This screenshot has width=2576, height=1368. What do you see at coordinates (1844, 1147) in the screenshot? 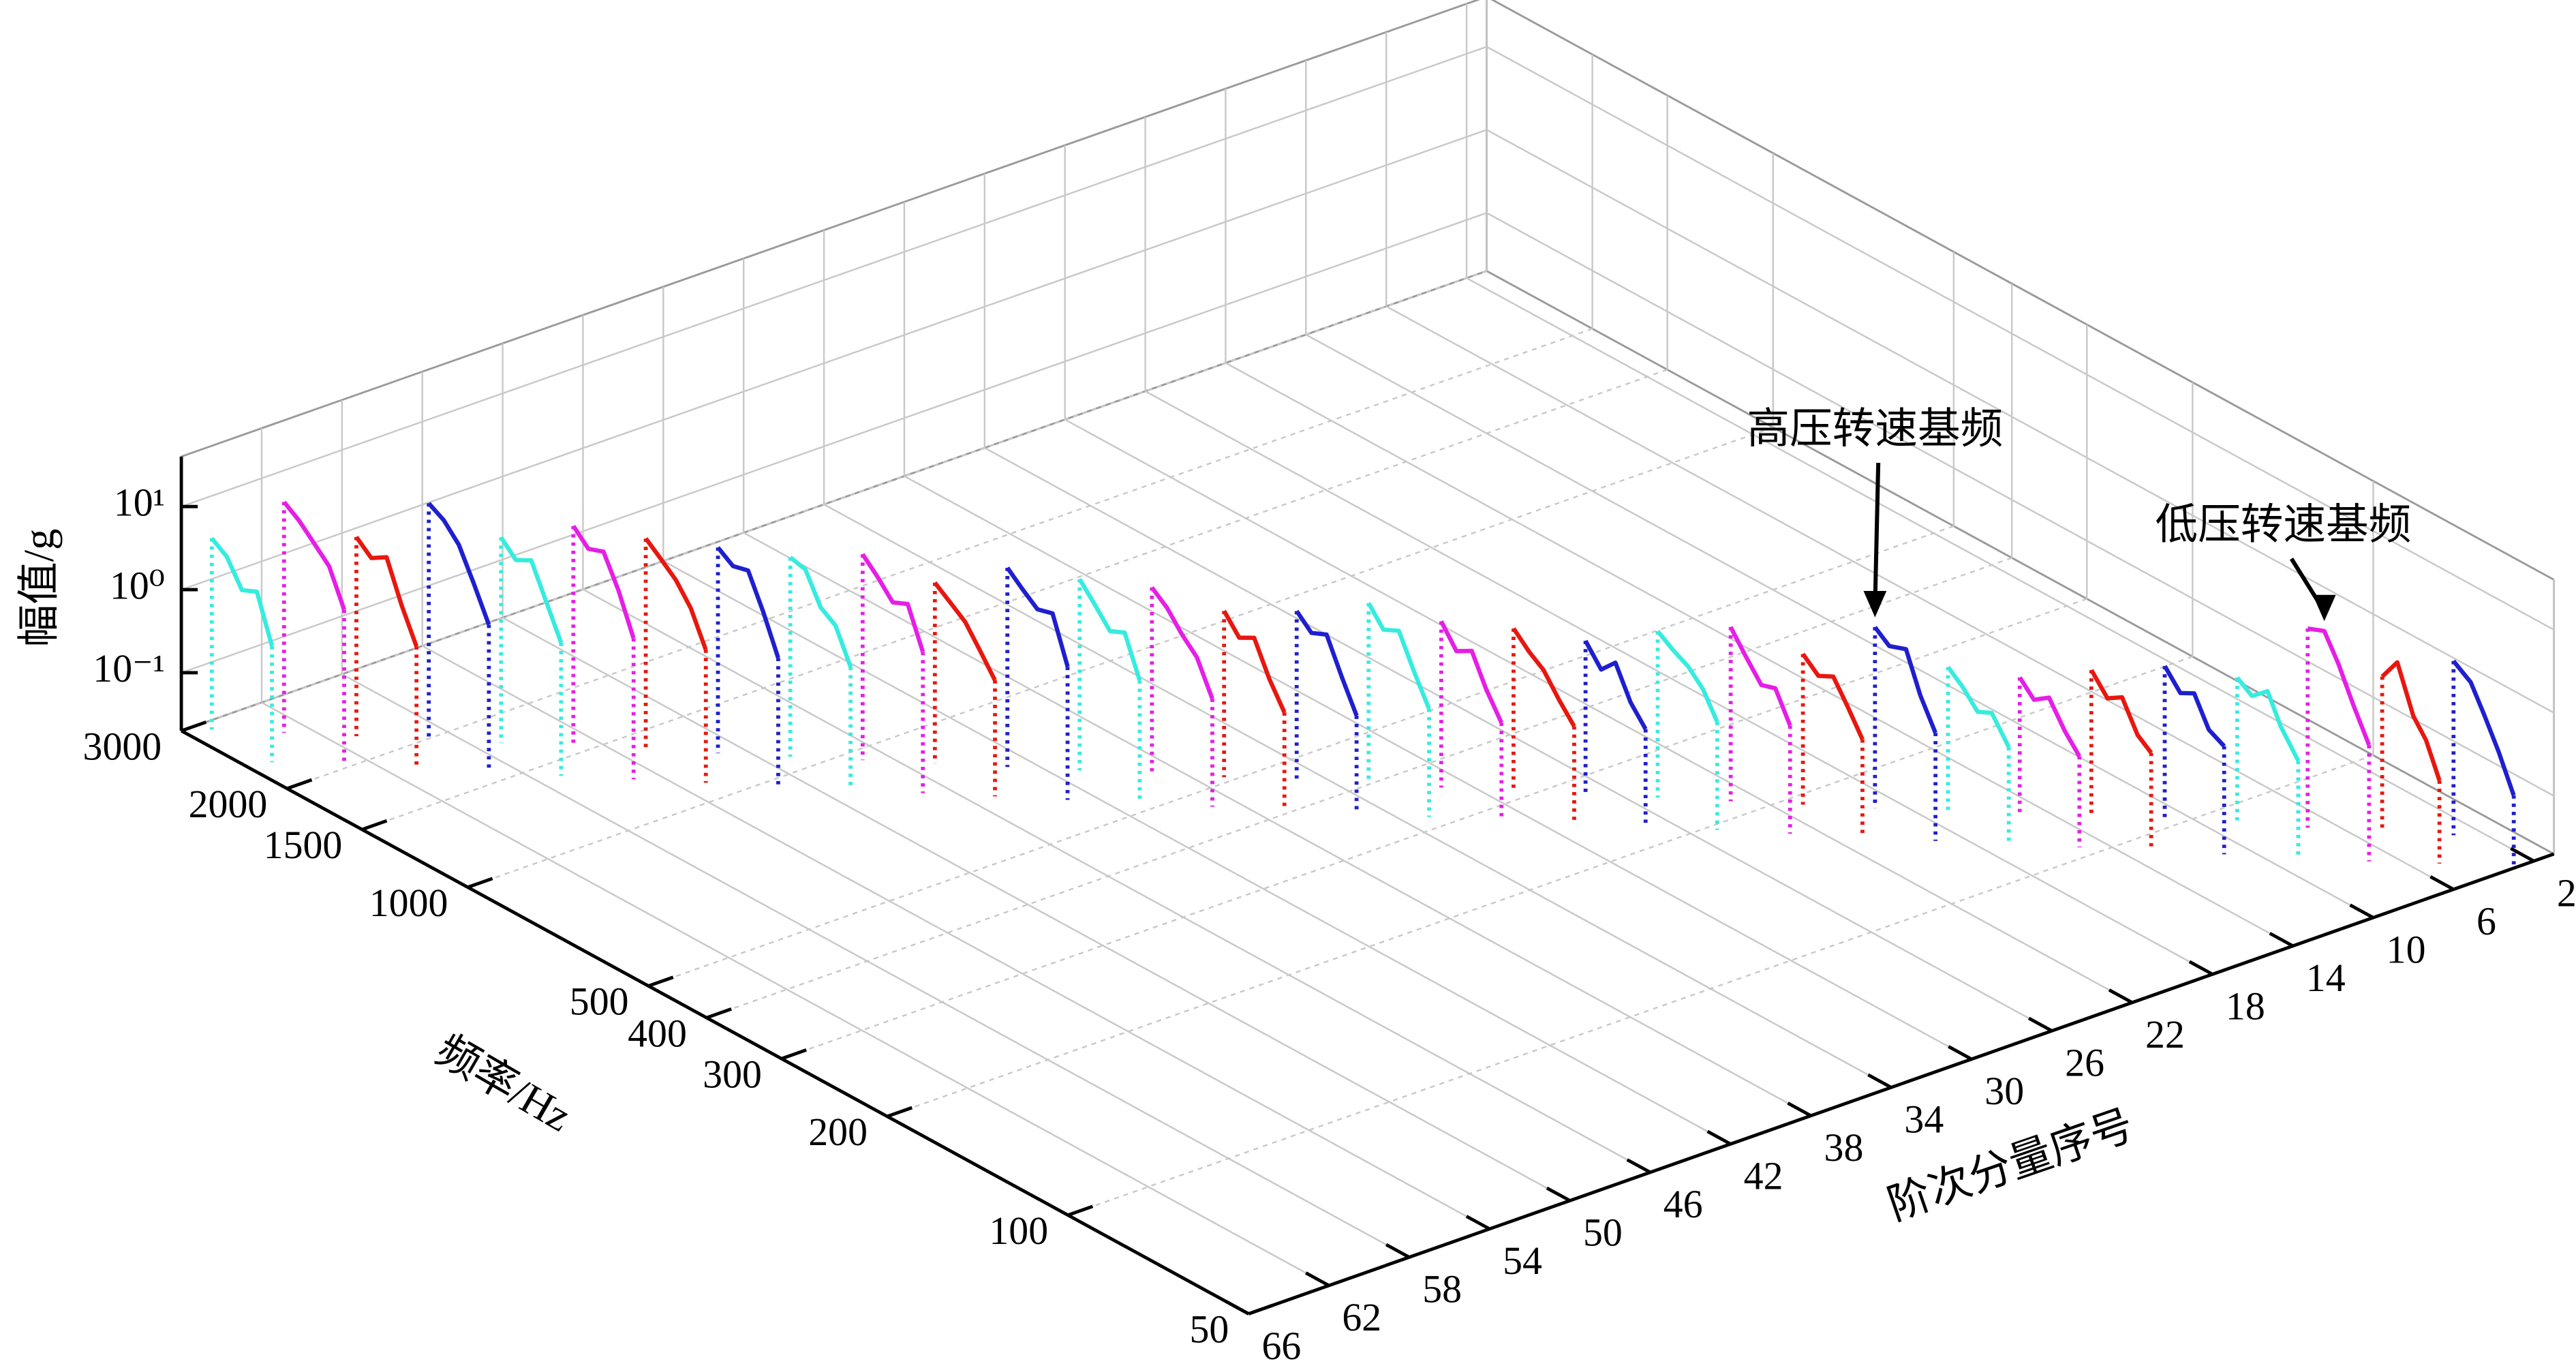
I see `x-tick-label: 38` at bounding box center [1844, 1147].